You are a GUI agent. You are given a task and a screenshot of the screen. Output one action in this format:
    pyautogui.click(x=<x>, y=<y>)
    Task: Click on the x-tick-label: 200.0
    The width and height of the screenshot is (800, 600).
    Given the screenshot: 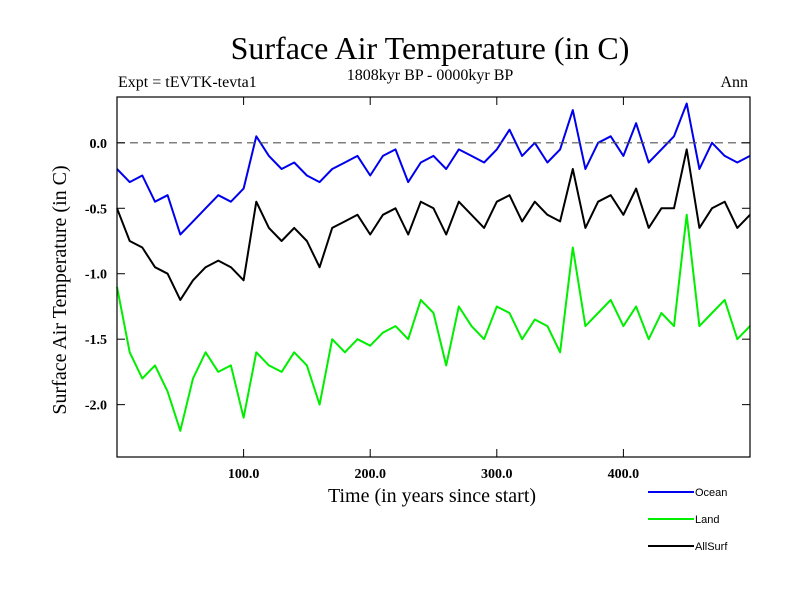 What is the action you would take?
    pyautogui.click(x=370, y=474)
    